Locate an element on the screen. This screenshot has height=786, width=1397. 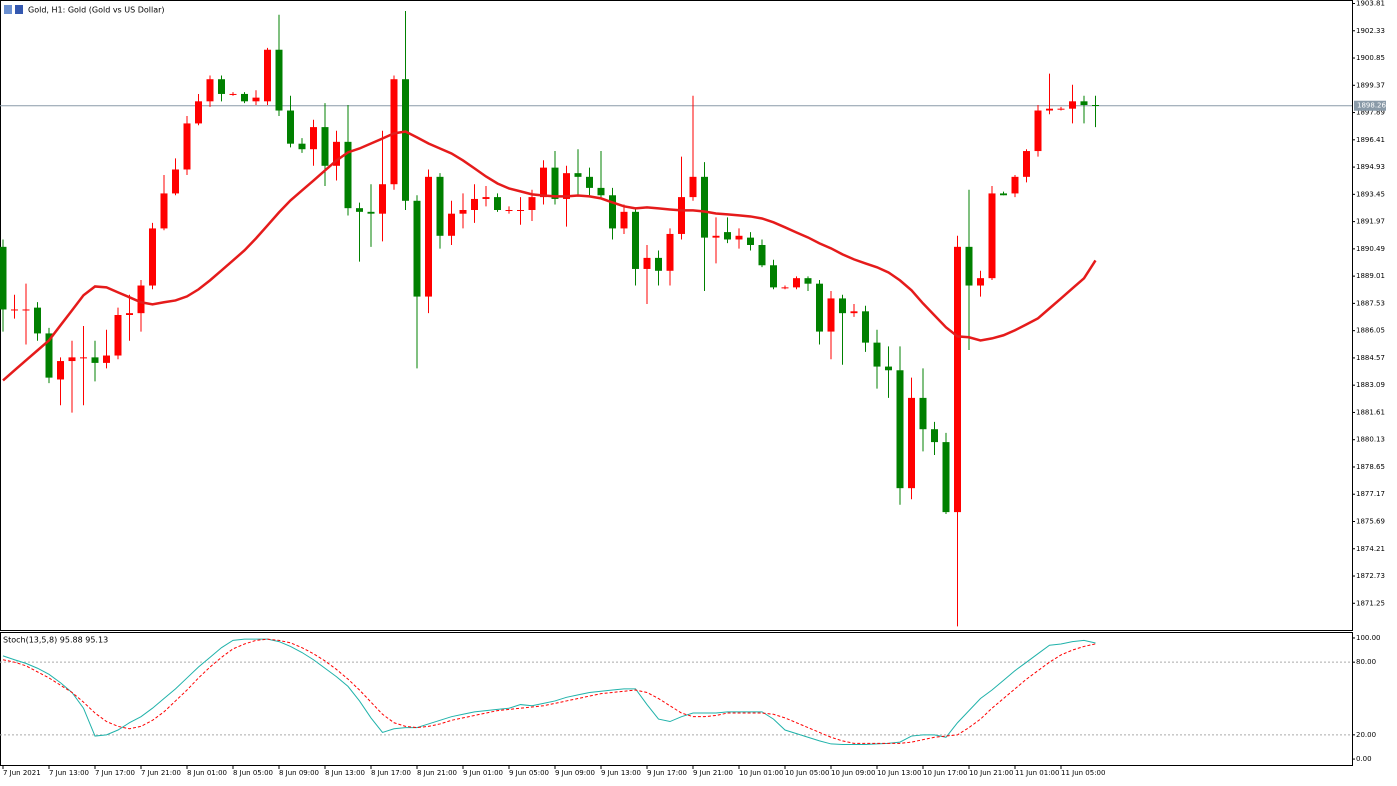
y-tick-label: 1872.73 is located at coordinates (1370, 576).